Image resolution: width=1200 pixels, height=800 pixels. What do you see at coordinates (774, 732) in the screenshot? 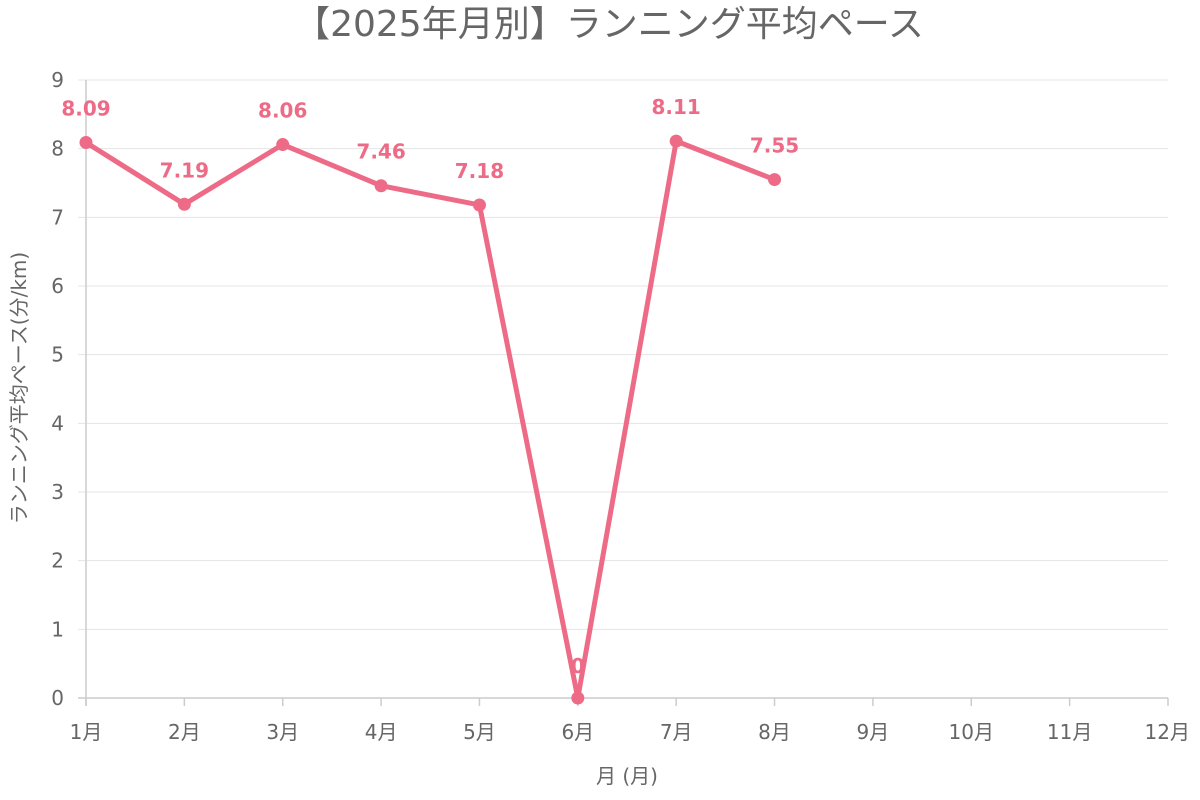
I see `x-tick-label: 8月` at bounding box center [774, 732].